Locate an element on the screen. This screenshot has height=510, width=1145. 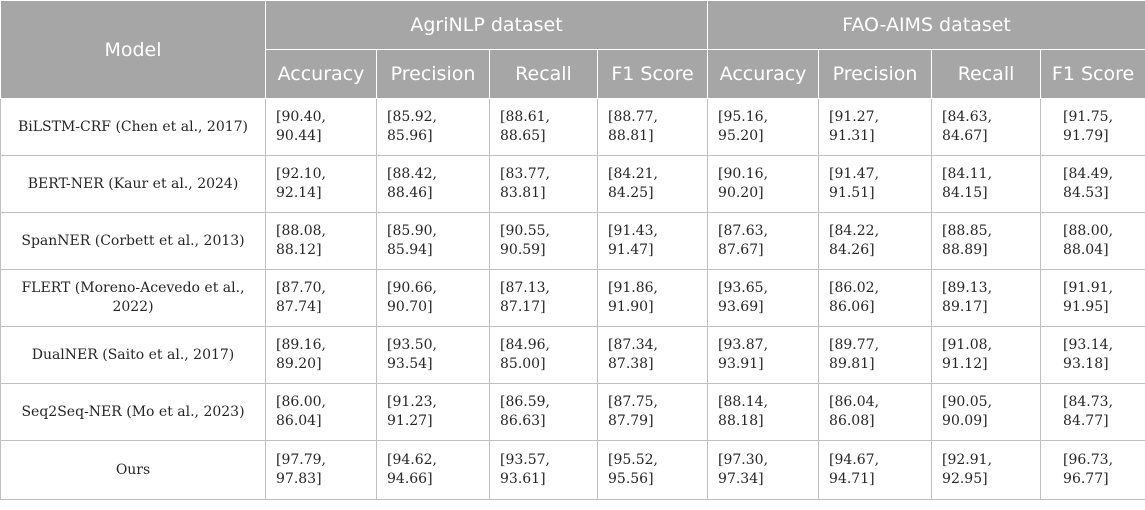
value-cell: [86.00, 86.04] is located at coordinates (321, 412).